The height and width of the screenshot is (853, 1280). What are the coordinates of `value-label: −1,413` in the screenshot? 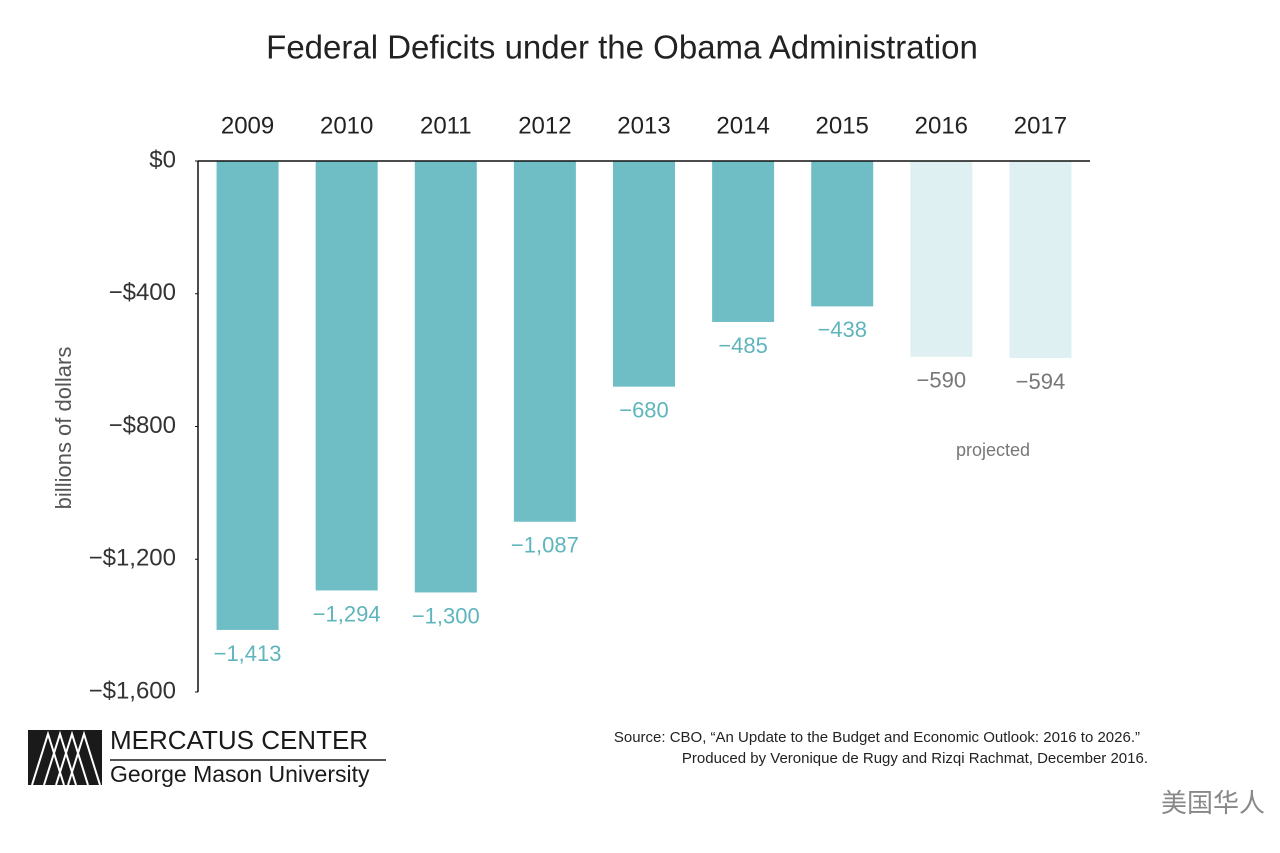 It's located at (248, 653).